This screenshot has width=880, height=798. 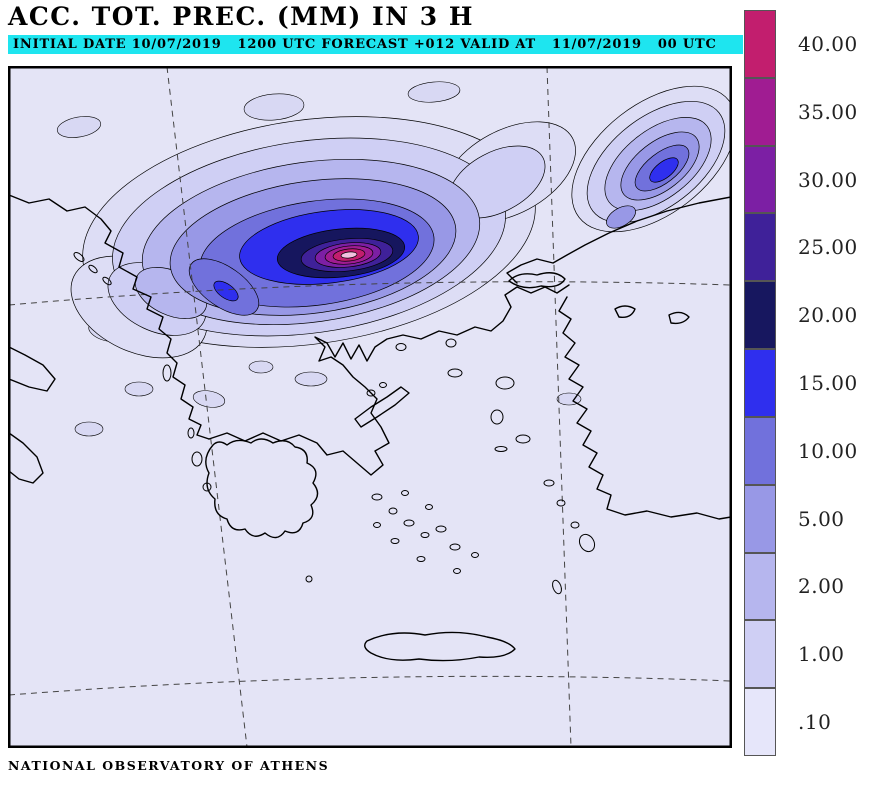 I want to click on legend-value-label: .10, so click(x=815, y=722).